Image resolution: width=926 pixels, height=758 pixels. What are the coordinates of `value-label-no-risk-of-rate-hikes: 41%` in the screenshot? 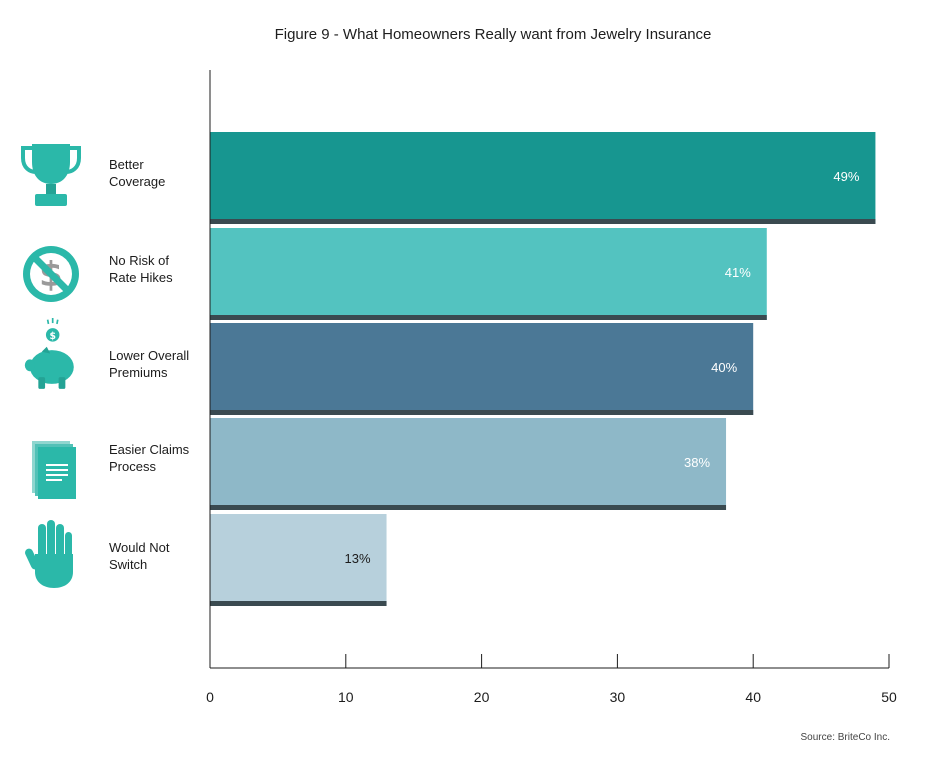 It's located at (738, 272).